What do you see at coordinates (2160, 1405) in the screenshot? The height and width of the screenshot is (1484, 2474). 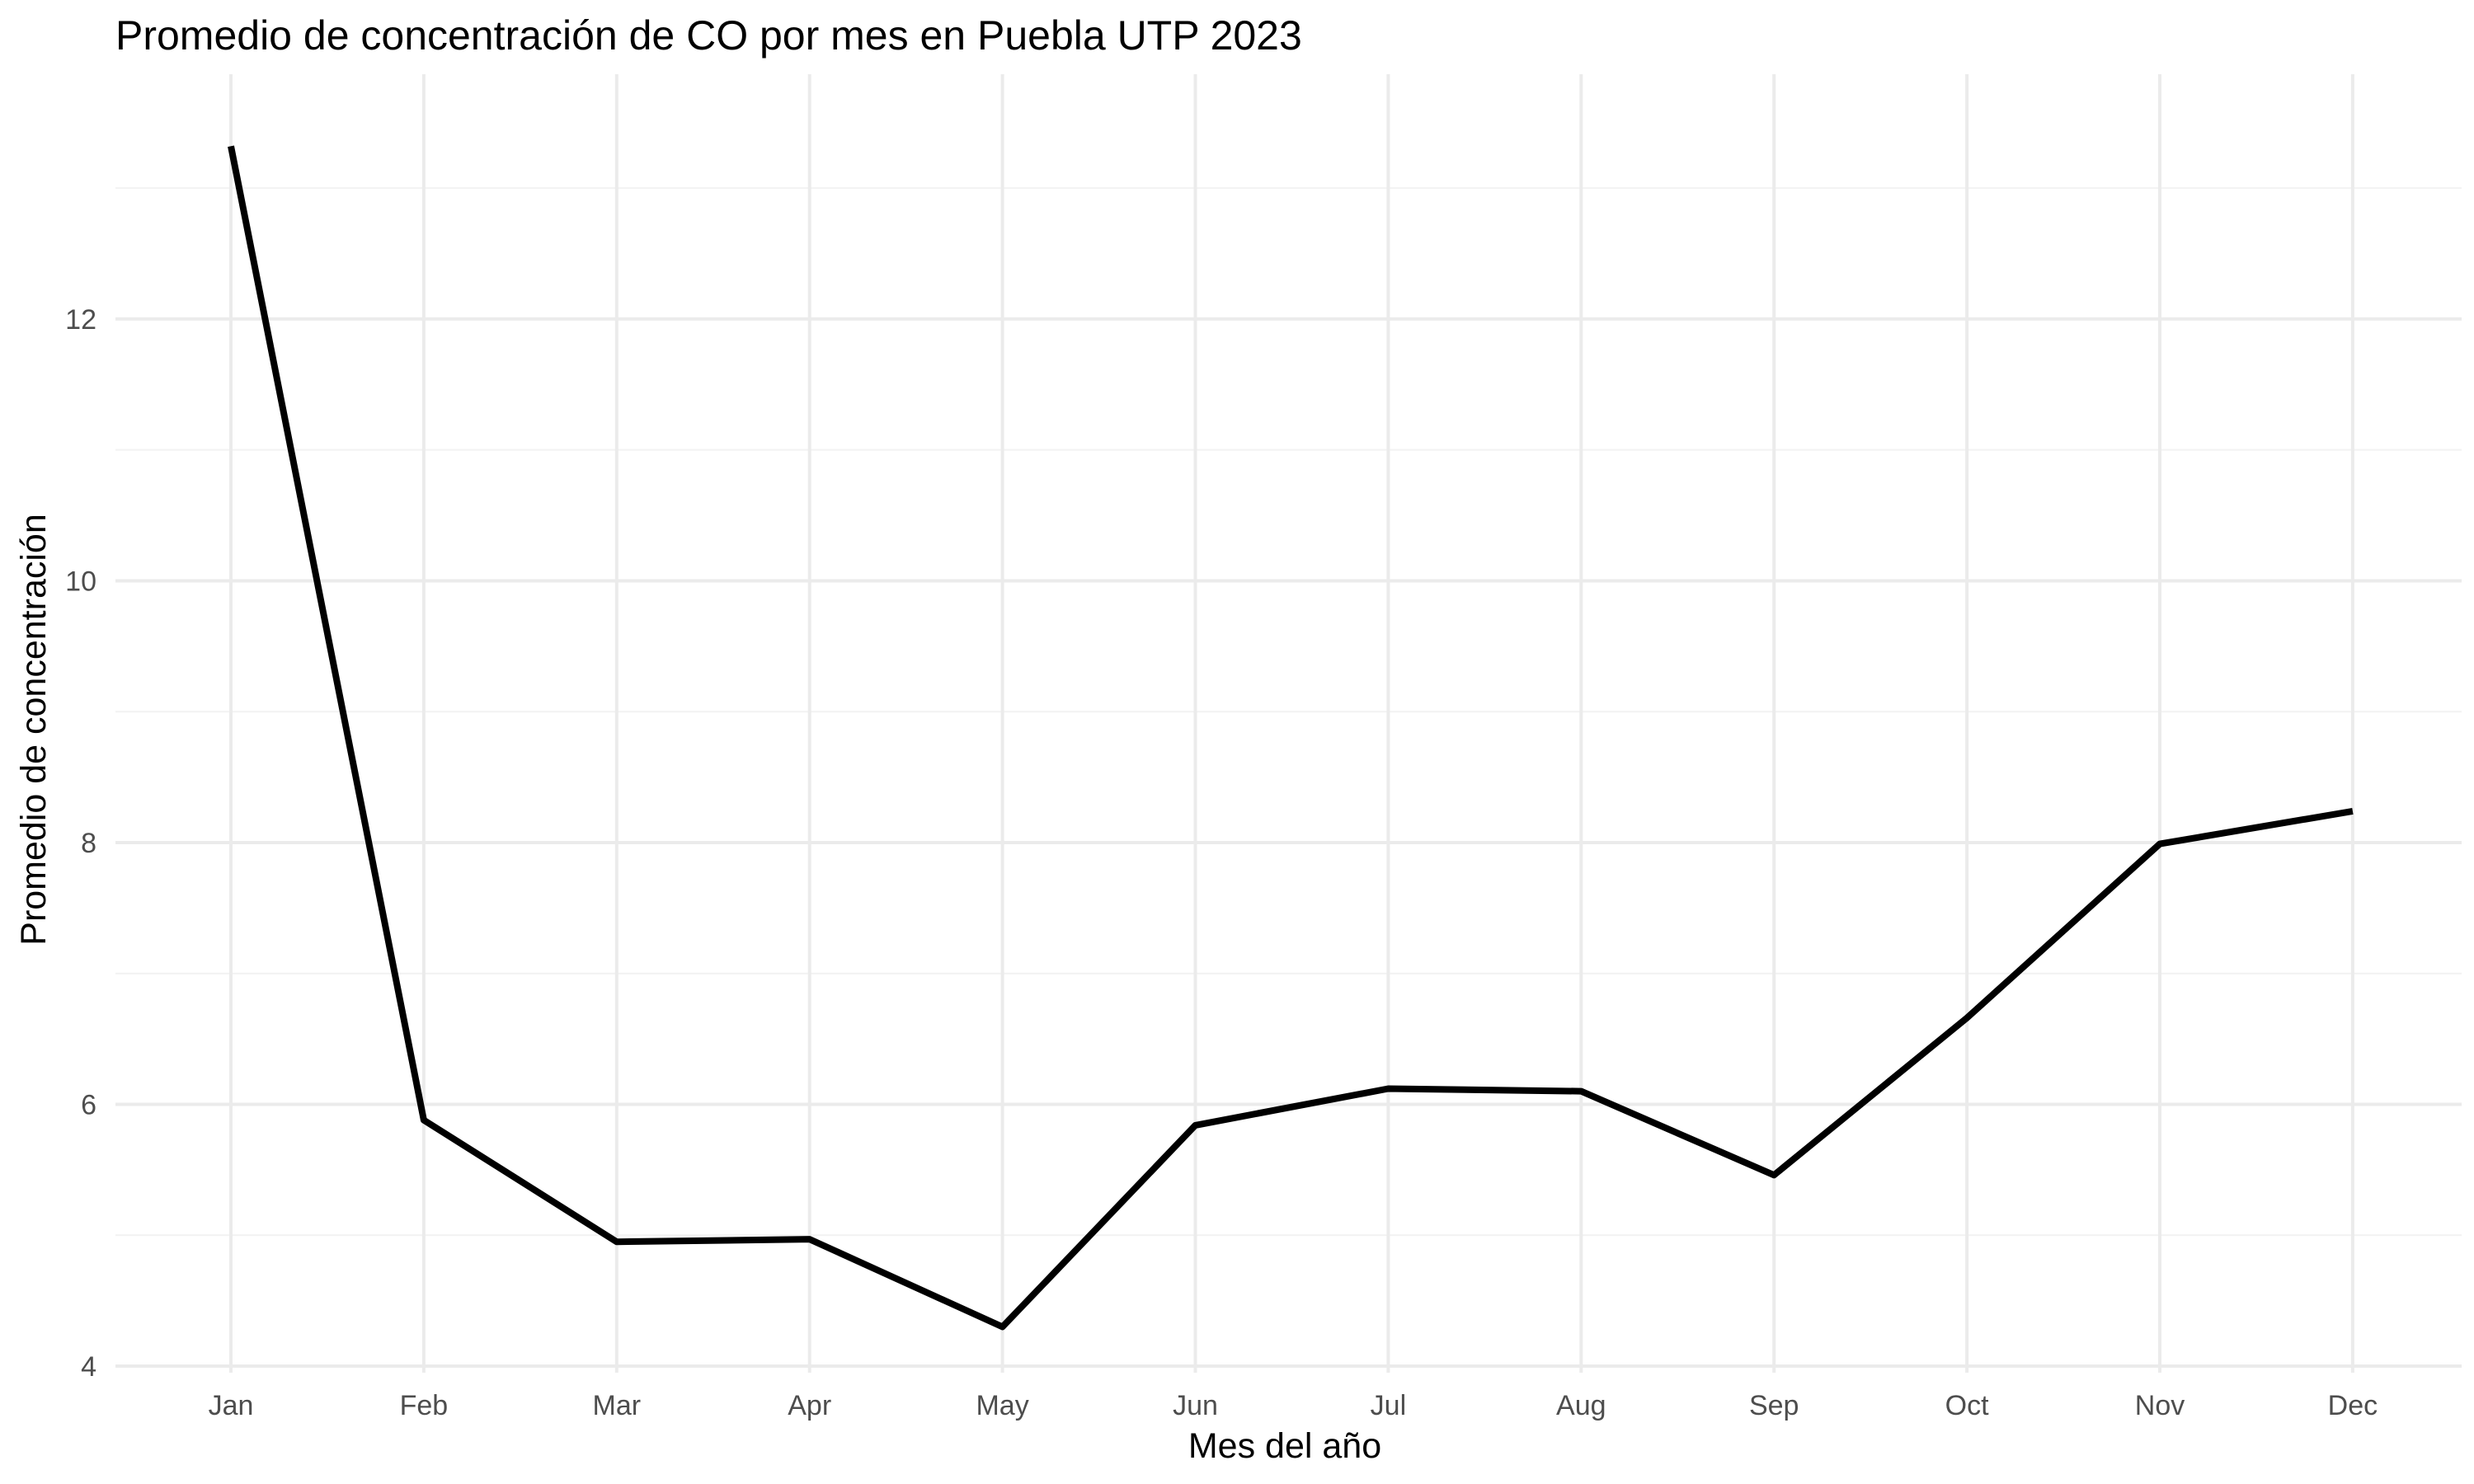 I see `x-tick-label: Nov` at bounding box center [2160, 1405].